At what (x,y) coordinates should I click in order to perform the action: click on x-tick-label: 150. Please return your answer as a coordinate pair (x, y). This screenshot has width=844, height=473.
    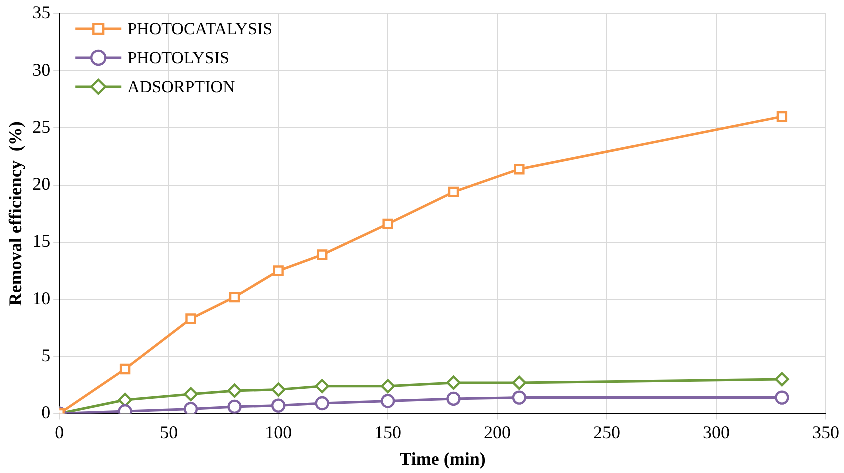
    Looking at the image, I should click on (388, 432).